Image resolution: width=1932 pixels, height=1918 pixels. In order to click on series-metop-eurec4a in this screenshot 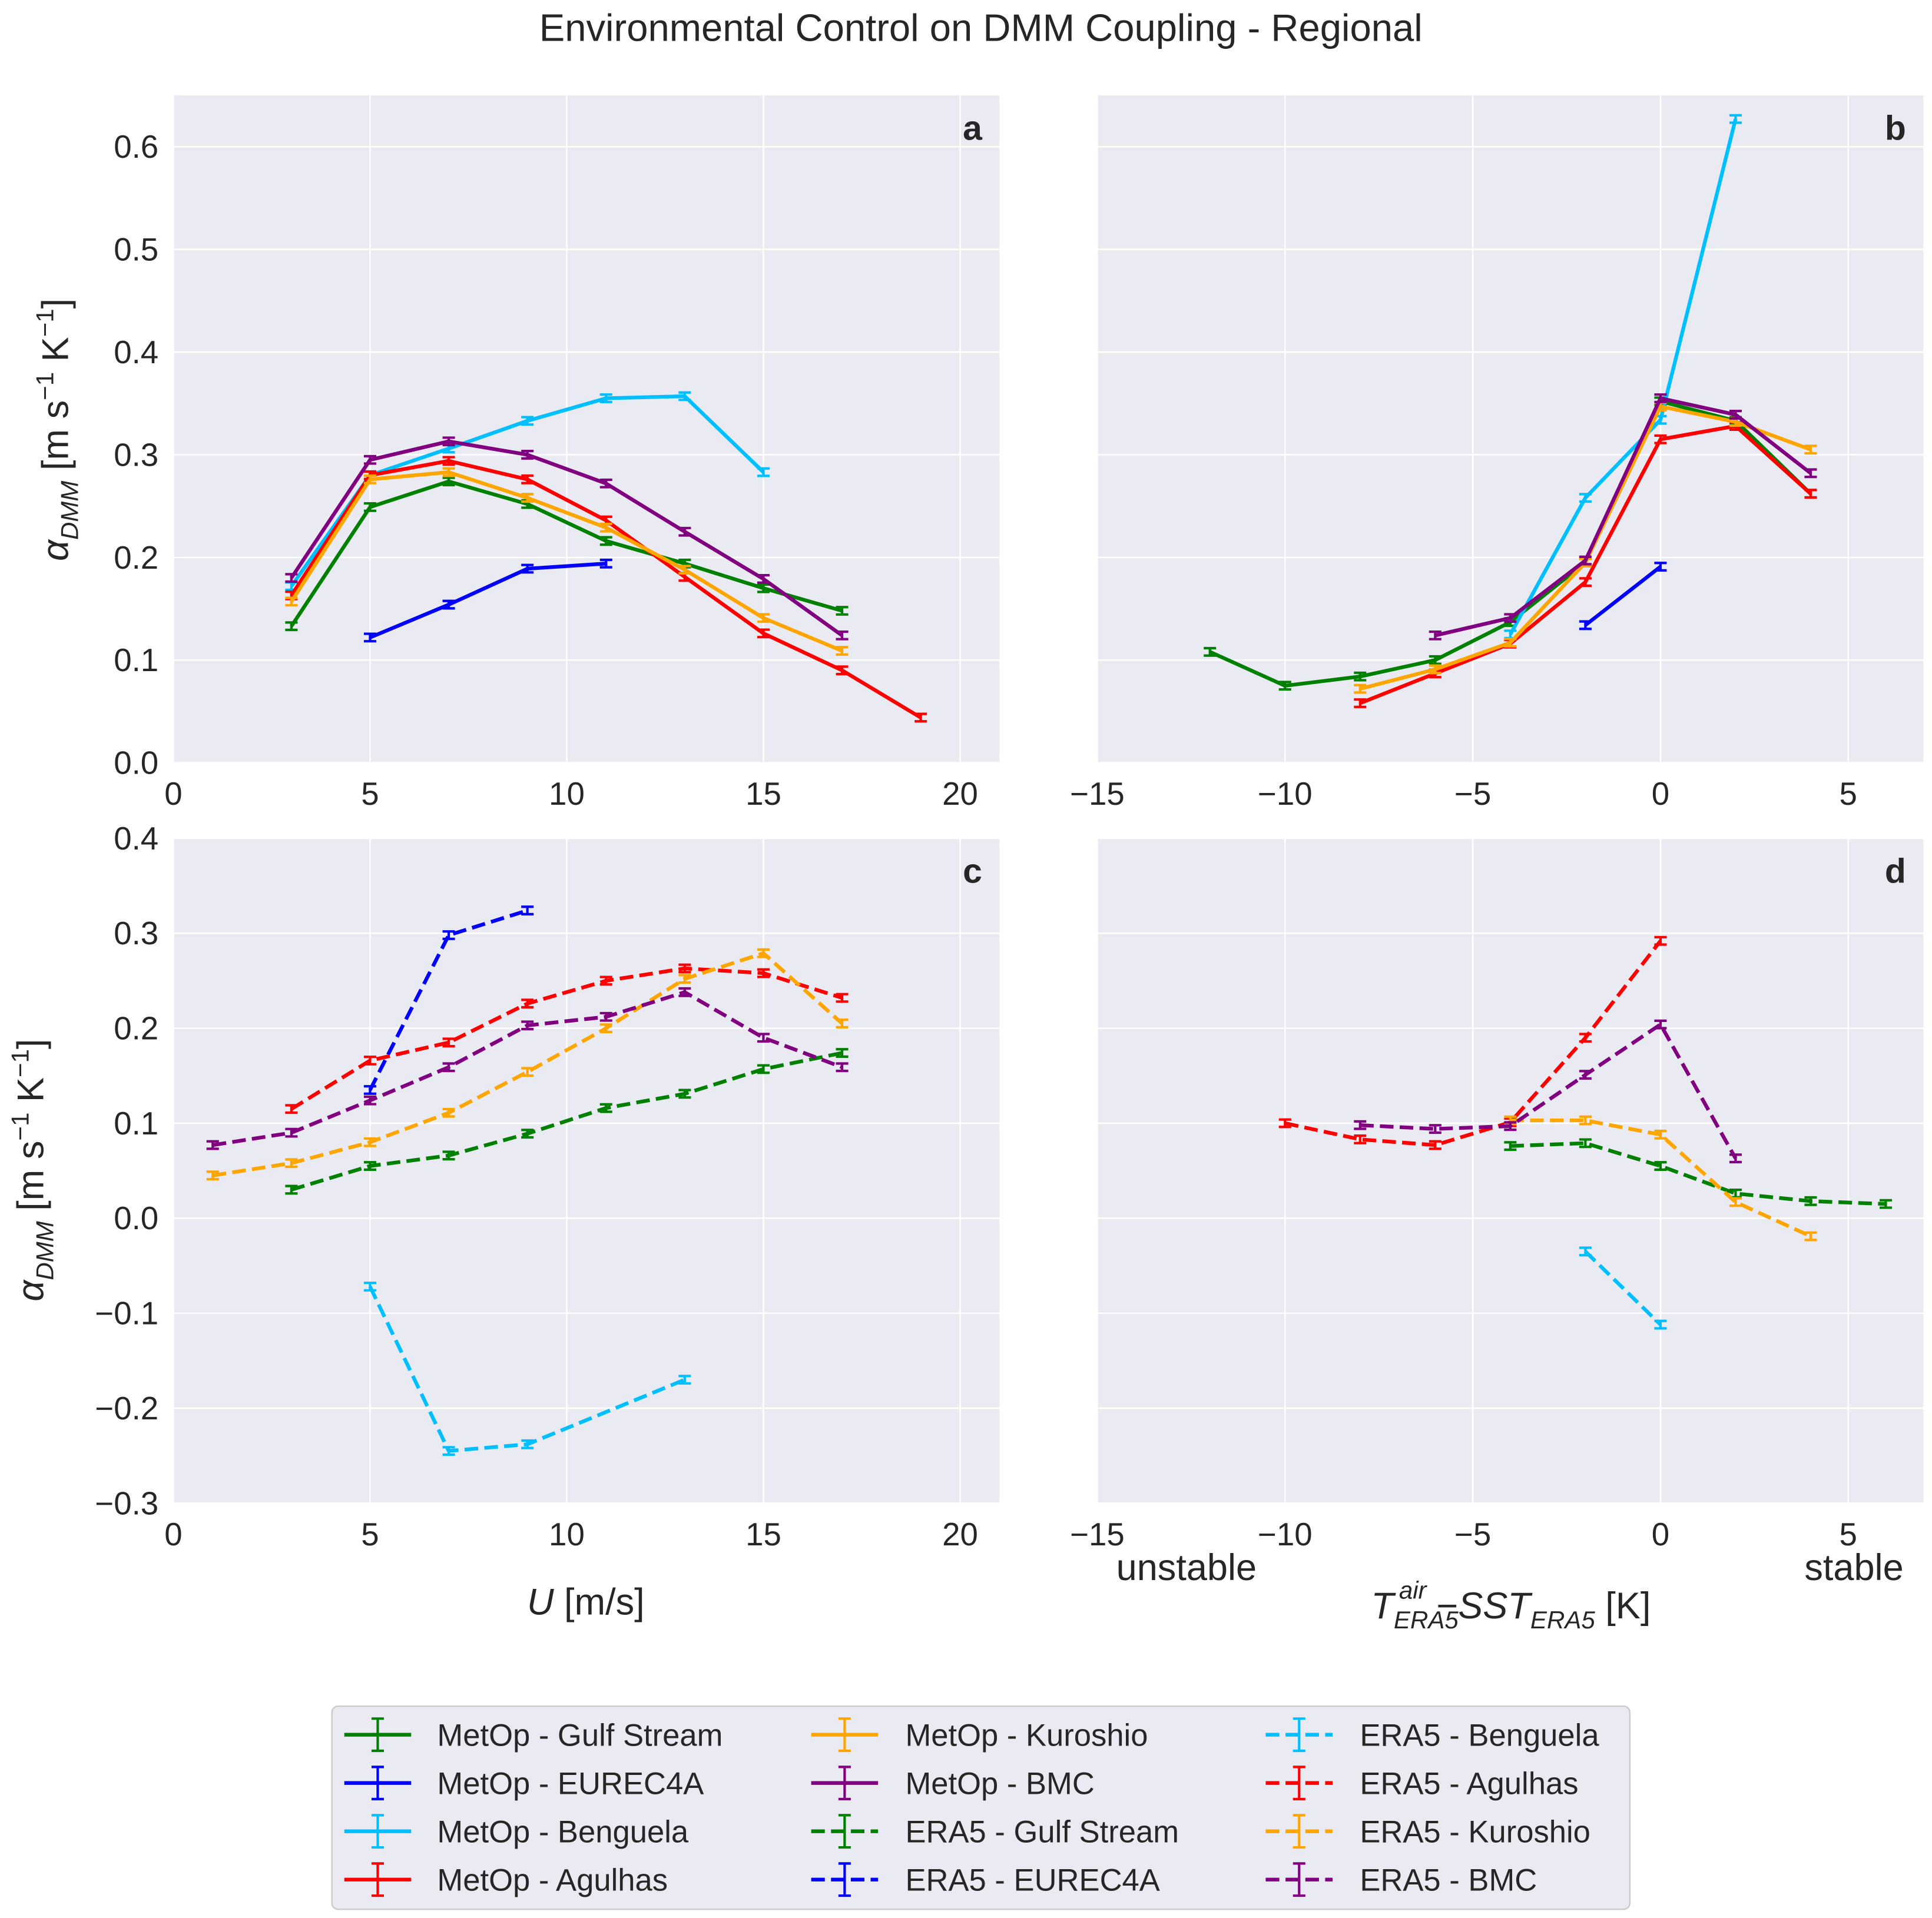, I will do `click(1623, 597)`.